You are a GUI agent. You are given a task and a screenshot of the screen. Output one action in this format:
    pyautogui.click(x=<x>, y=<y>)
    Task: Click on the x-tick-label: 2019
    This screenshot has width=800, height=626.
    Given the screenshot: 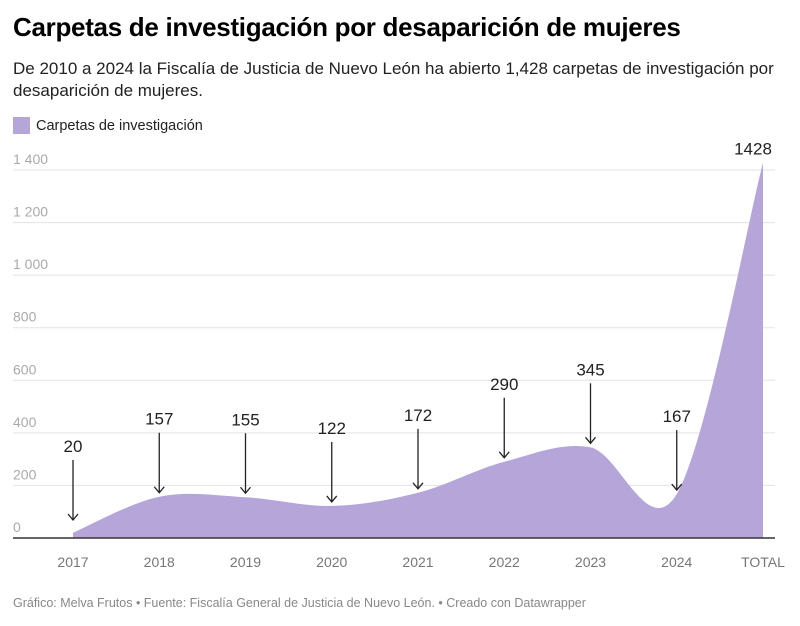 What is the action you would take?
    pyautogui.click(x=245, y=562)
    